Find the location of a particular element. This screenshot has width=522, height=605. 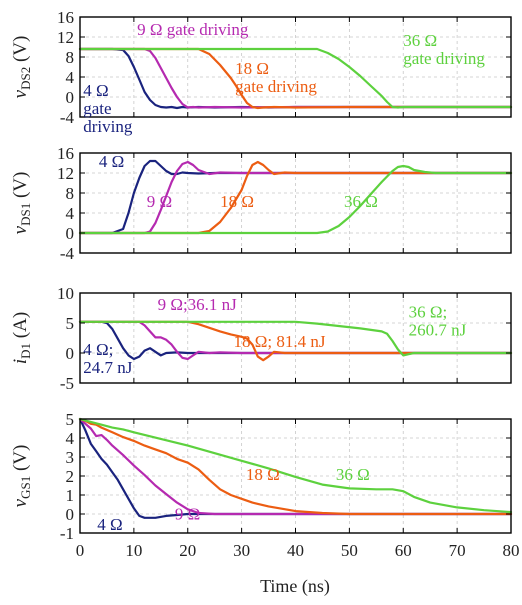

x-tick-label: 60 is located at coordinates (403, 550).